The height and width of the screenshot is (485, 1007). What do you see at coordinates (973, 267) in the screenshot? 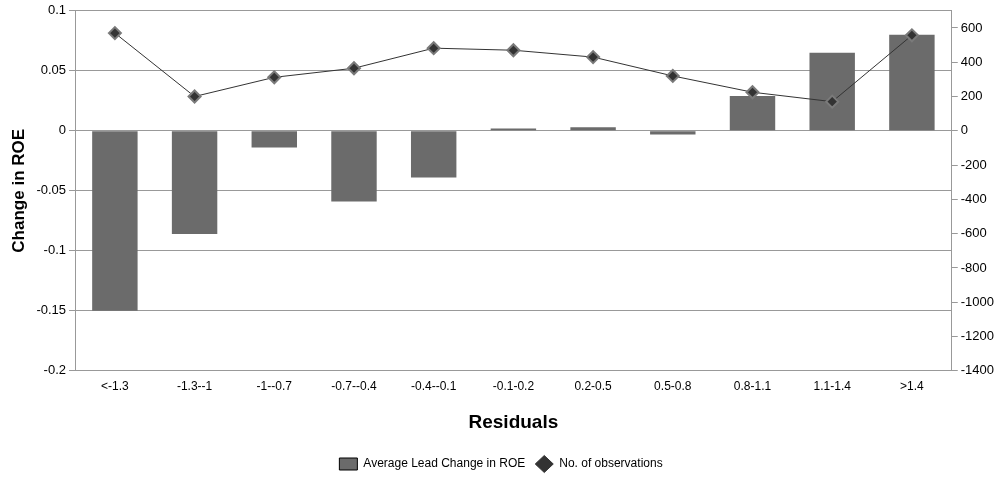
I see `y2-tick-label: -800` at bounding box center [973, 267].